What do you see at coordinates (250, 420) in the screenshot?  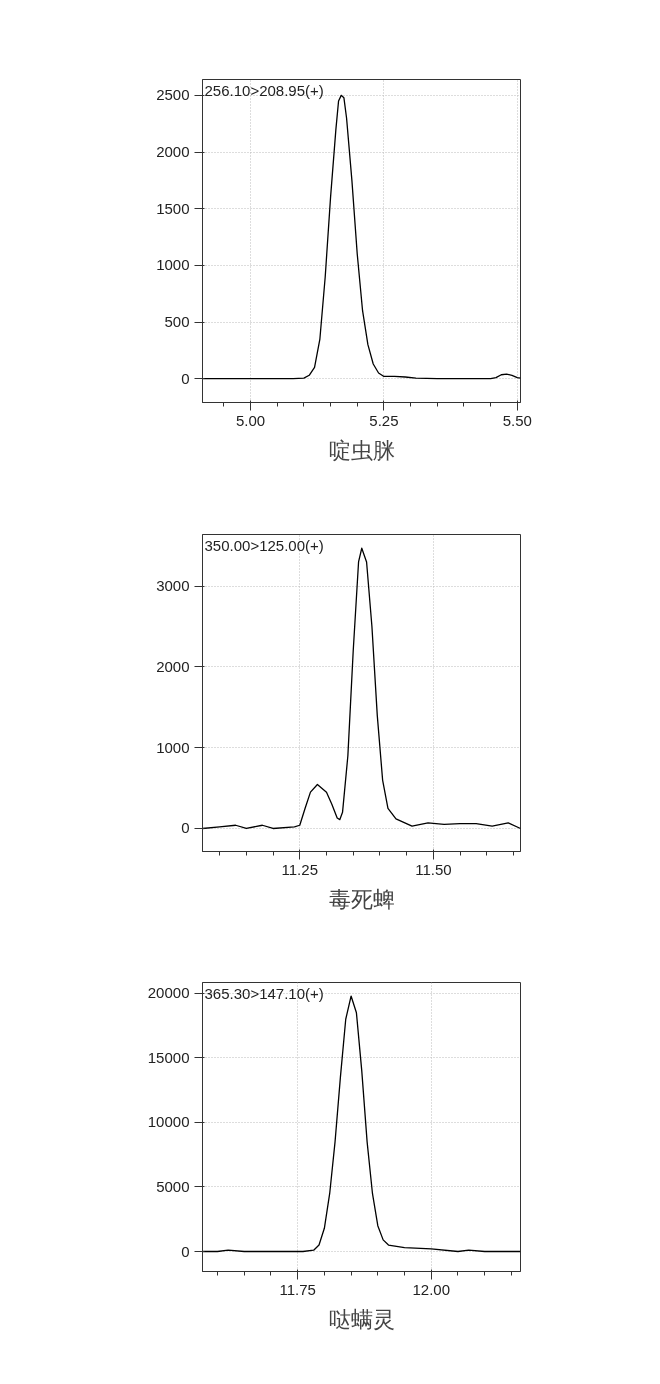 I see `x-tick-label: 5.00` at bounding box center [250, 420].